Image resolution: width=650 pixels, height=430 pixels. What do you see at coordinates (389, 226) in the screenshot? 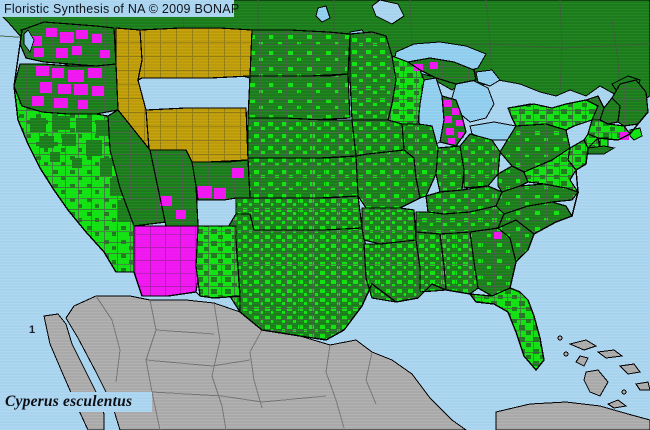
I see `state-ar` at bounding box center [389, 226].